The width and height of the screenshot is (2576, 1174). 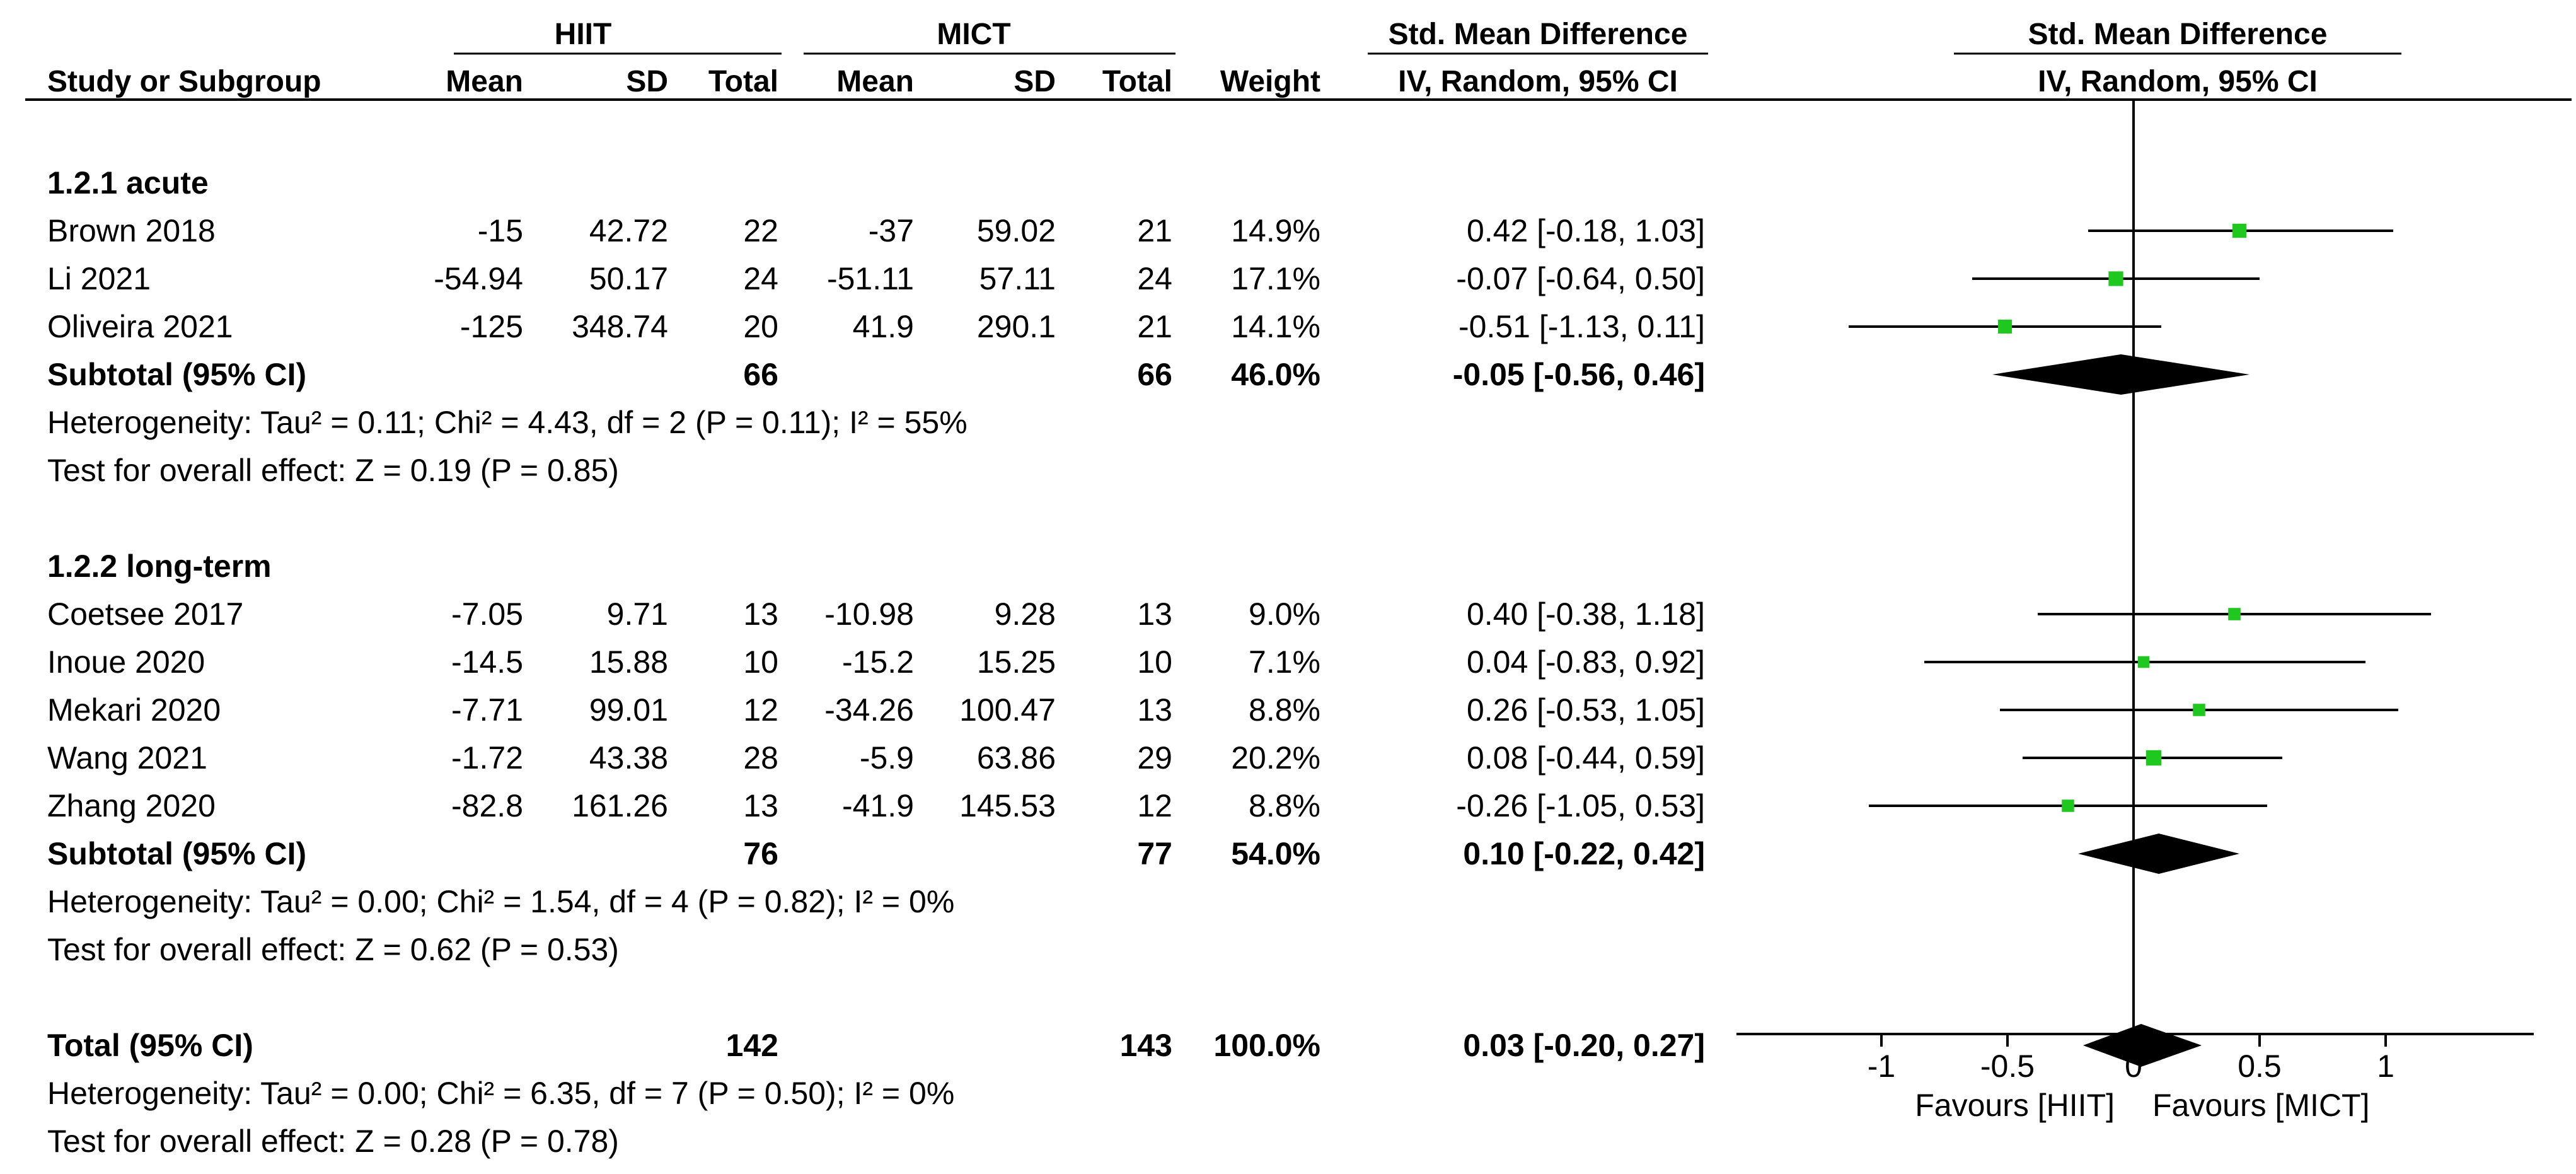 What do you see at coordinates (761, 853) in the screenshot?
I see `subtotal-hiit-total: 76` at bounding box center [761, 853].